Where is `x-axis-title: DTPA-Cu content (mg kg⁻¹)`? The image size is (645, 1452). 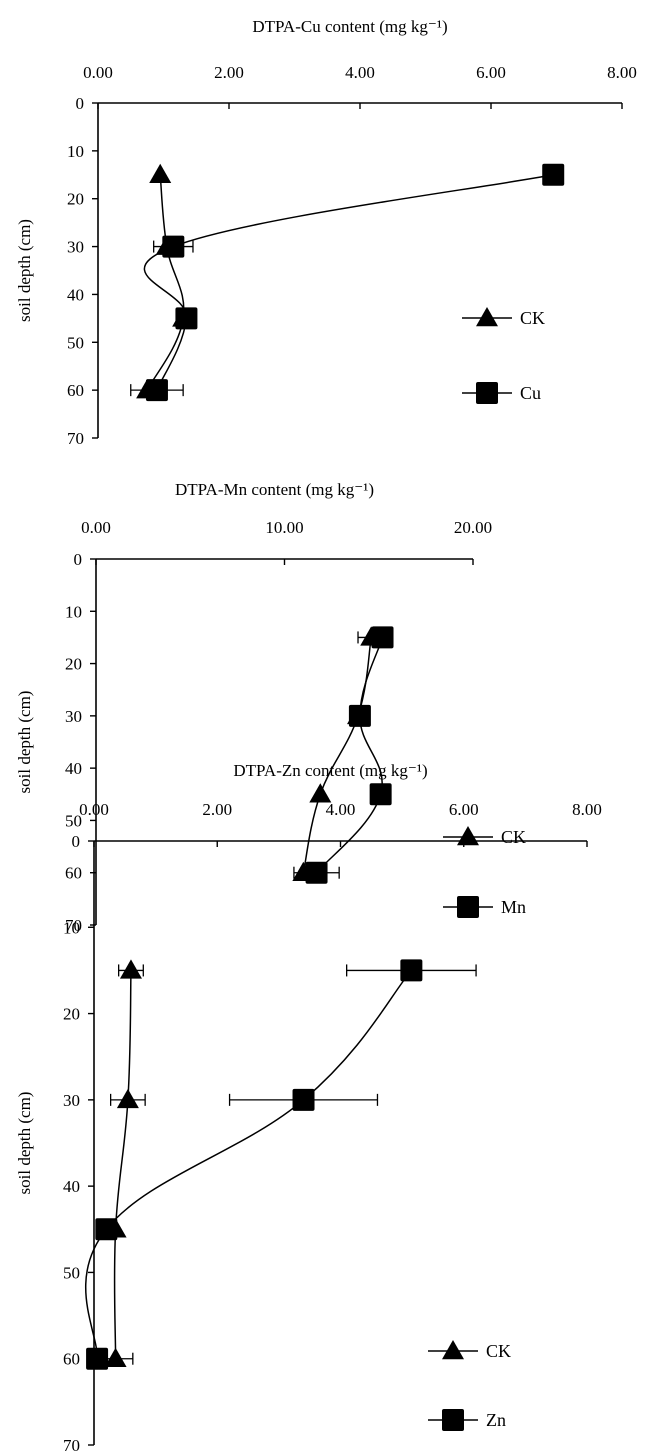
x-axis-title: DTPA-Cu content (mg kg⁻¹) is located at coordinates (349, 26).